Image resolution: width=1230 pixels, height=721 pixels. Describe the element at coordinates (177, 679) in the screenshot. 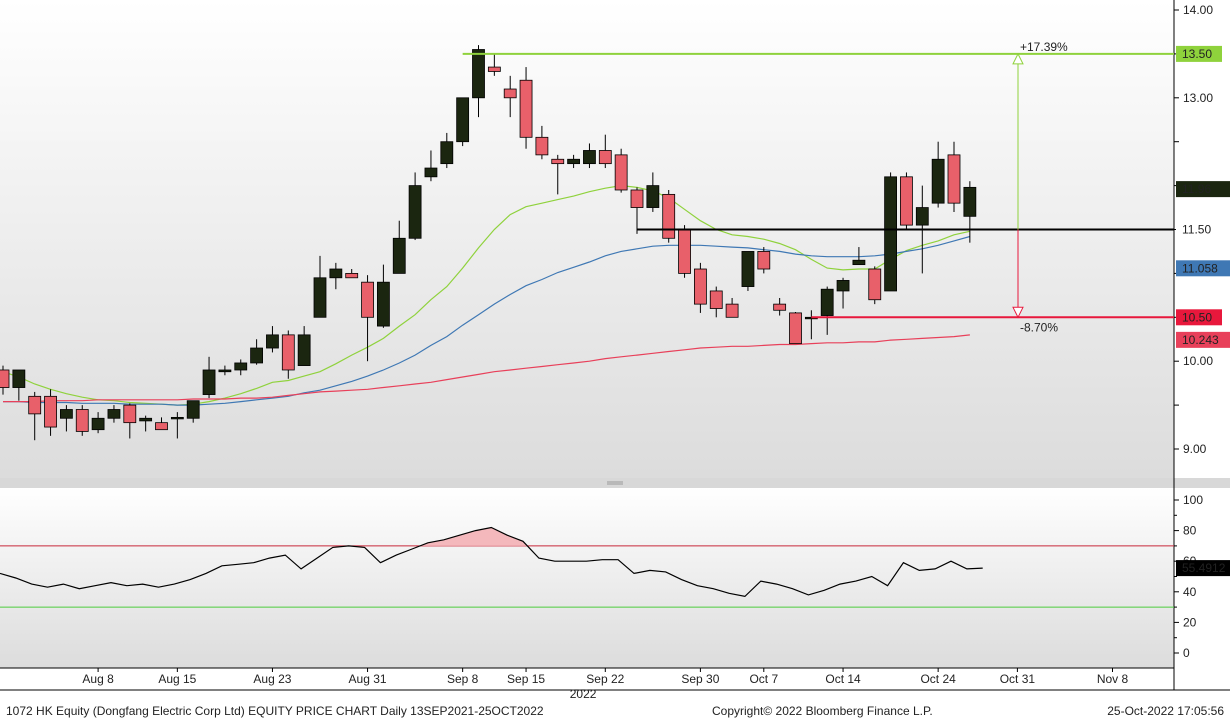

I see `x-tick-label: Aug 15` at that location.